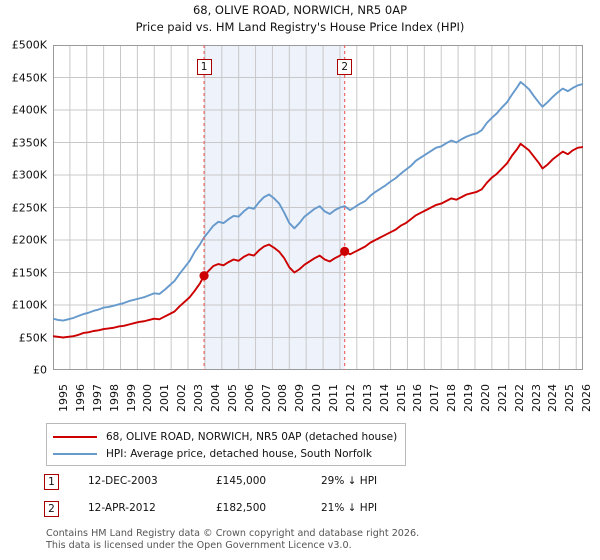 The height and width of the screenshot is (560, 600). What do you see at coordinates (553, 398) in the screenshot?
I see `x-tick-label: 2024` at bounding box center [553, 398].